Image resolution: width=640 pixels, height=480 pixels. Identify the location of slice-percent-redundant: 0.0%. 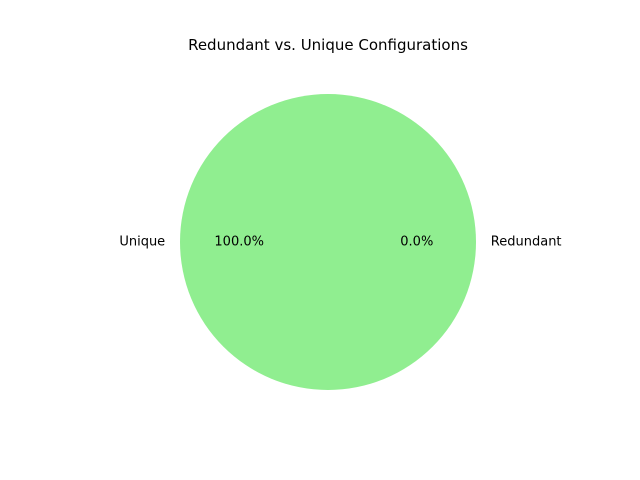
(416, 242).